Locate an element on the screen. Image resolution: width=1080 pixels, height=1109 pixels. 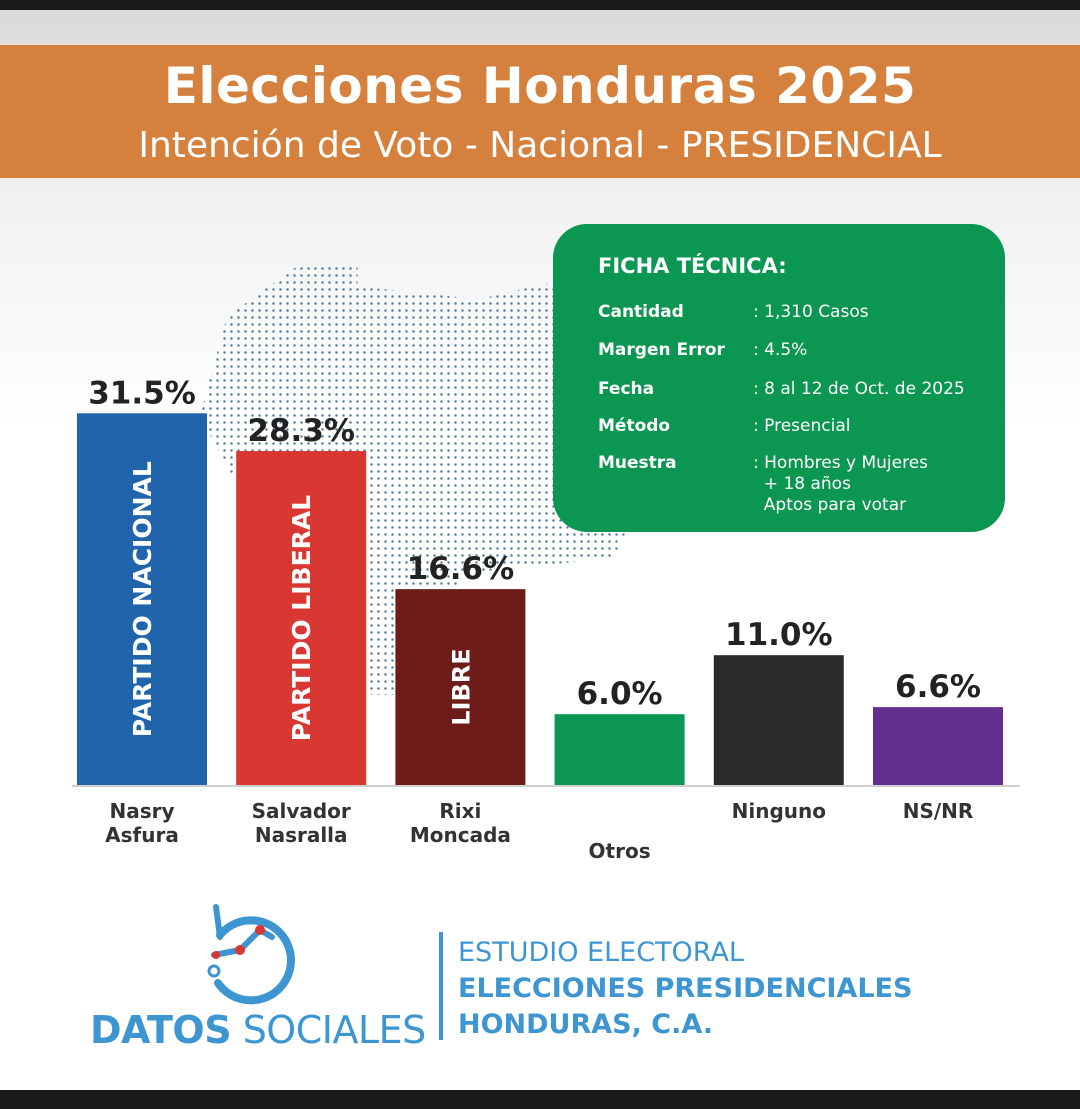
ficha-label: Método is located at coordinates (634, 426).